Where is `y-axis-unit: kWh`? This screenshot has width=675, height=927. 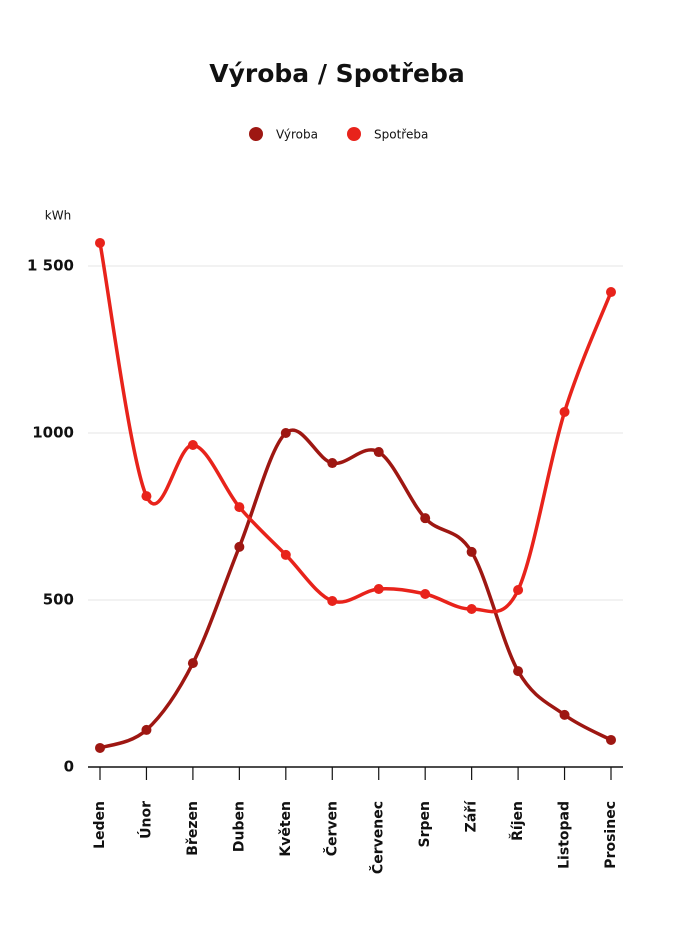 y-axis-unit: kWh is located at coordinates (58, 216).